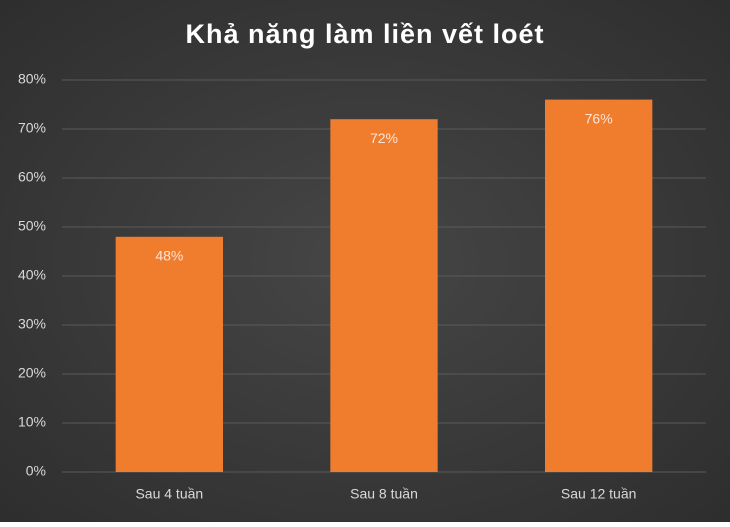 This screenshot has height=527, width=730. What do you see at coordinates (32, 226) in the screenshot?
I see `y-tick-label: 50%` at bounding box center [32, 226].